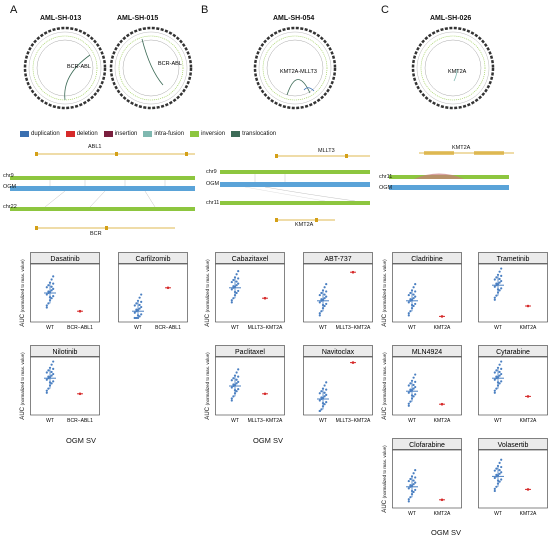  Describe the element at coordinates (108, 134) in the screenshot. I see `legend-swatch` at that location.